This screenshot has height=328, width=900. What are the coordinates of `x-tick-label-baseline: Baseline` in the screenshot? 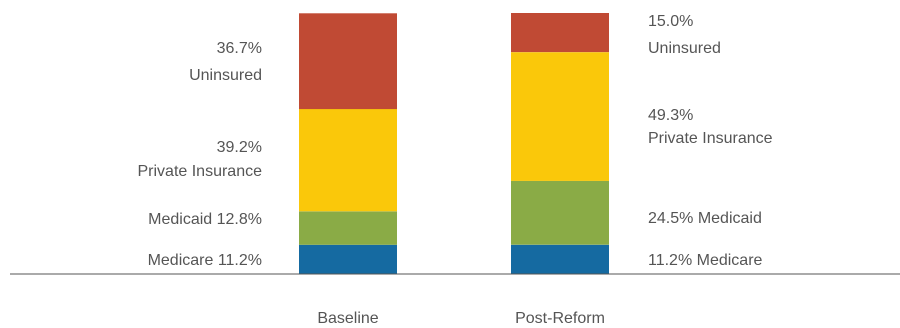 It's located at (347, 318).